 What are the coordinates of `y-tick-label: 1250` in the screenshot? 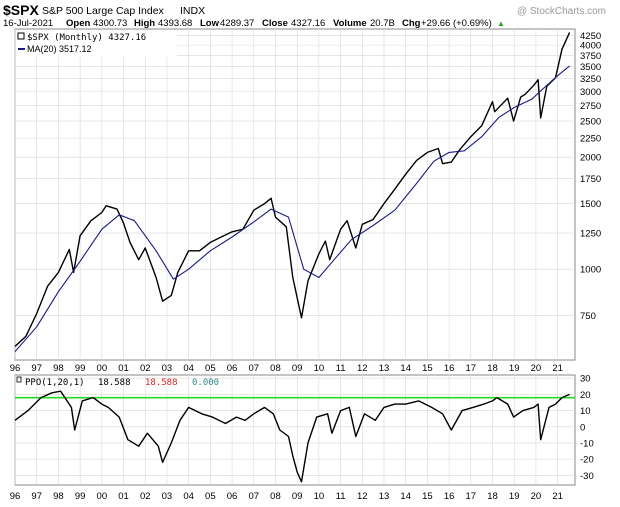 It's located at (590, 234).